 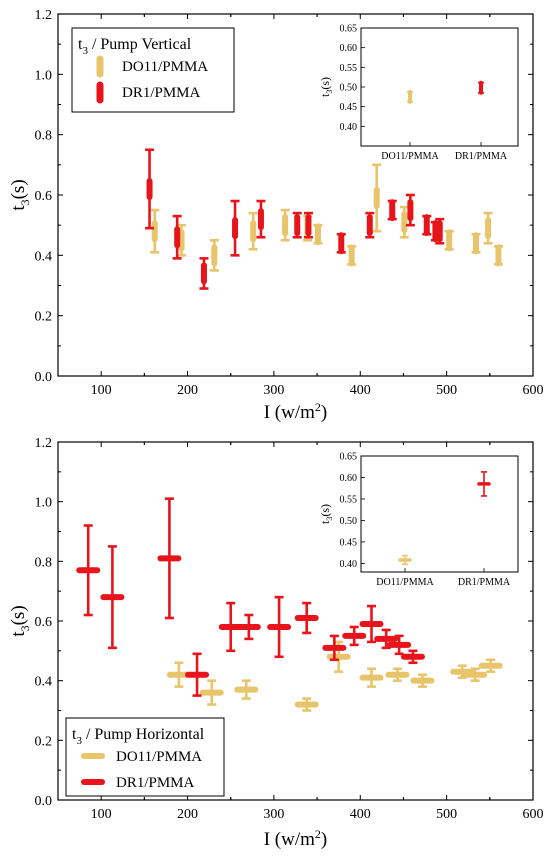 I want to click on y-tick-label: 0.4, so click(x=44, y=682).